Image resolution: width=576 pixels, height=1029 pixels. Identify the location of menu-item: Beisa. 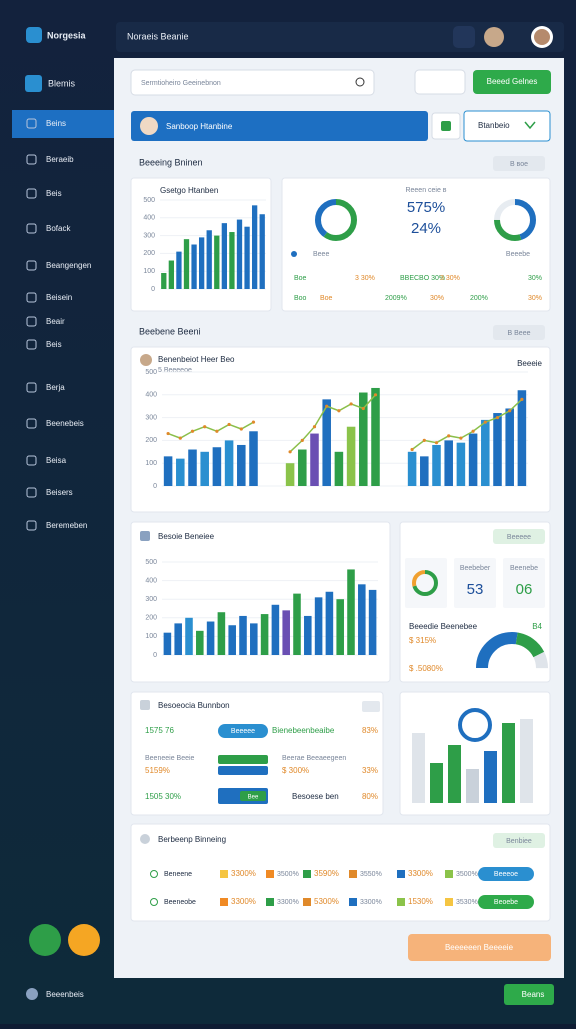
(56, 460).